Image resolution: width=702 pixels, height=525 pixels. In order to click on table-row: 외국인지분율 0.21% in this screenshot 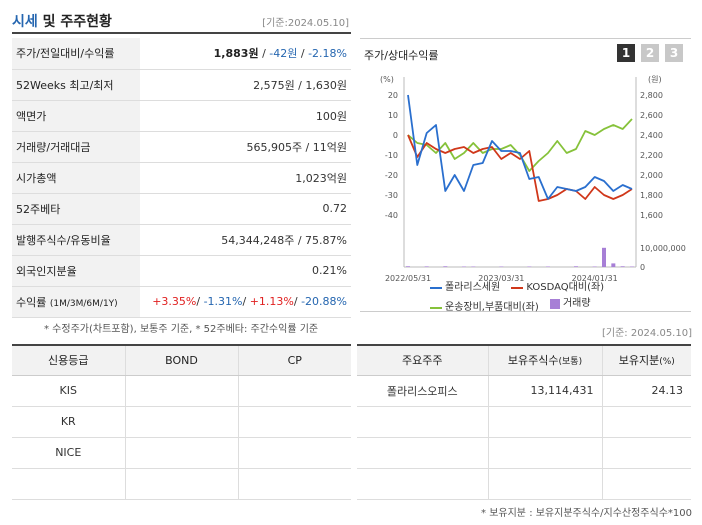, I will do `click(181, 271)`.